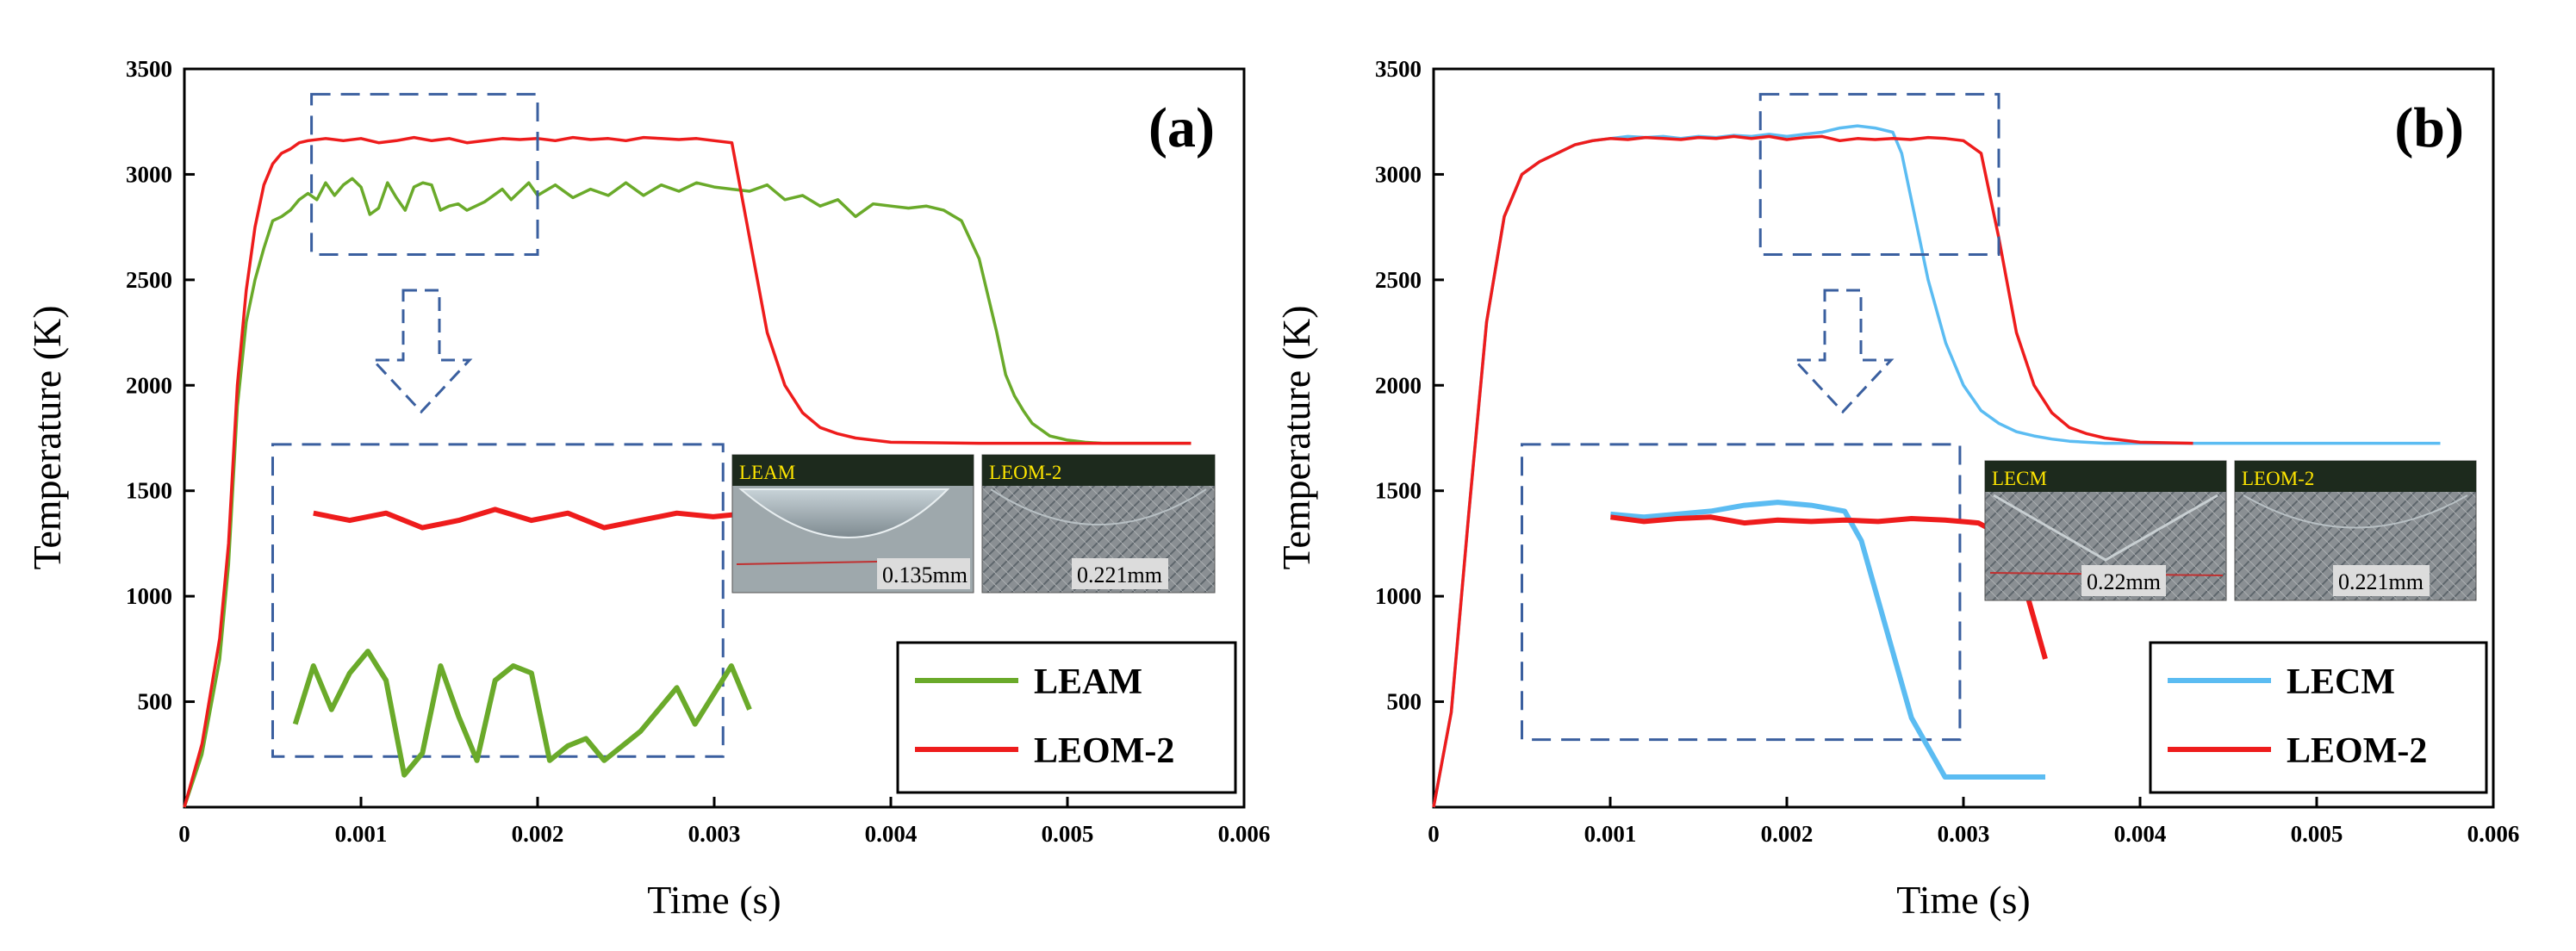 The height and width of the screenshot is (951, 2576). I want to click on inset-series-line-leam, so click(522, 714).